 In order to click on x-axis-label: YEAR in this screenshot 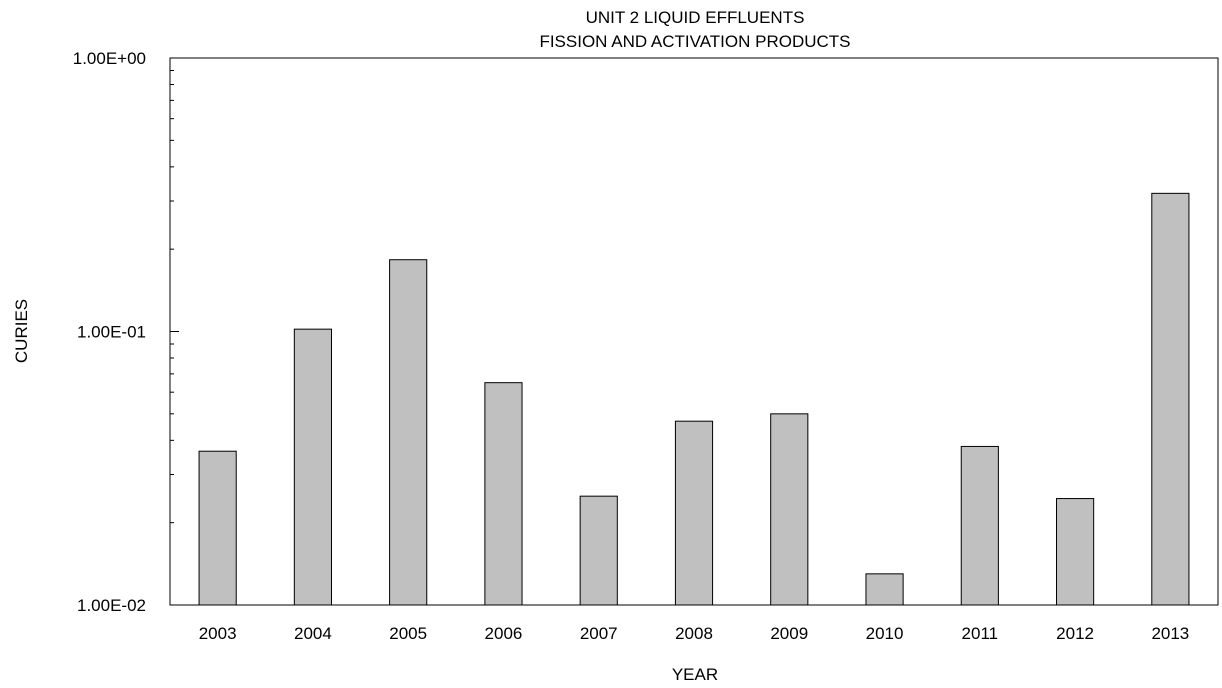, I will do `click(695, 674)`.